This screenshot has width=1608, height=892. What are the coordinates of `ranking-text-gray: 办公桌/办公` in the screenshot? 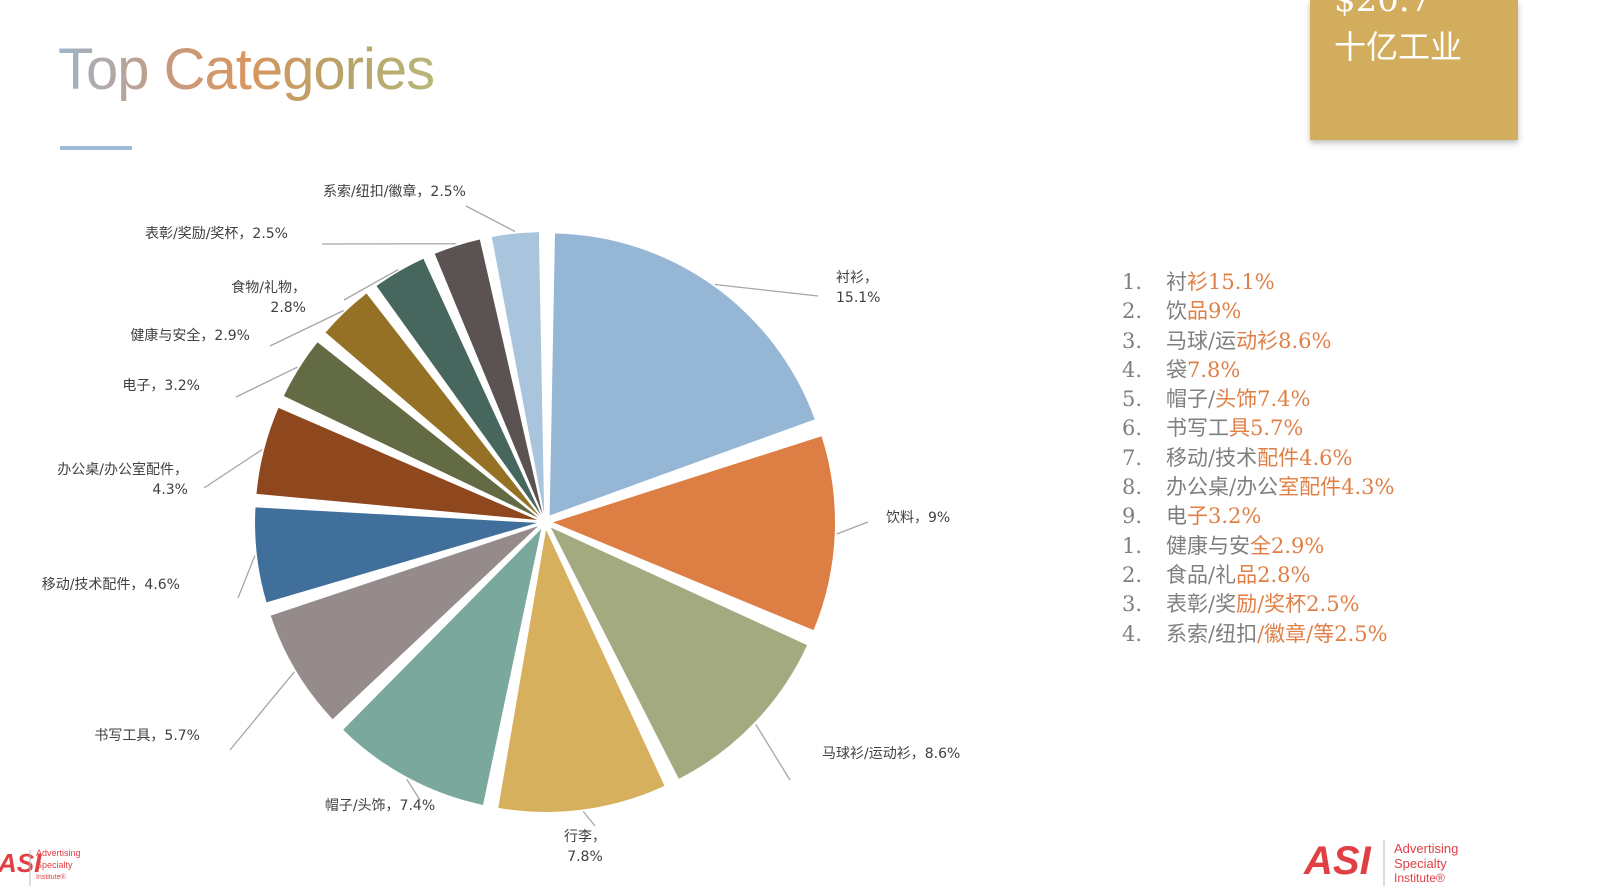 It's located at (1222, 487).